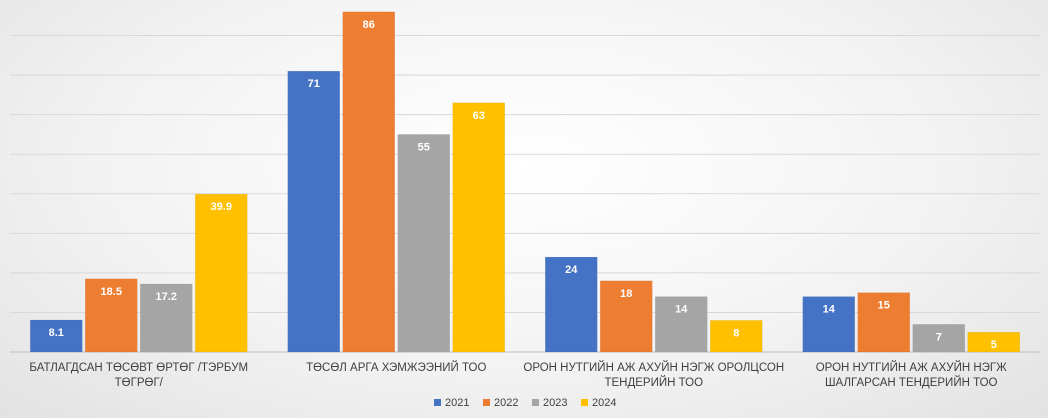 The image size is (1048, 418). I want to click on legend-label: 2022, so click(506, 403).